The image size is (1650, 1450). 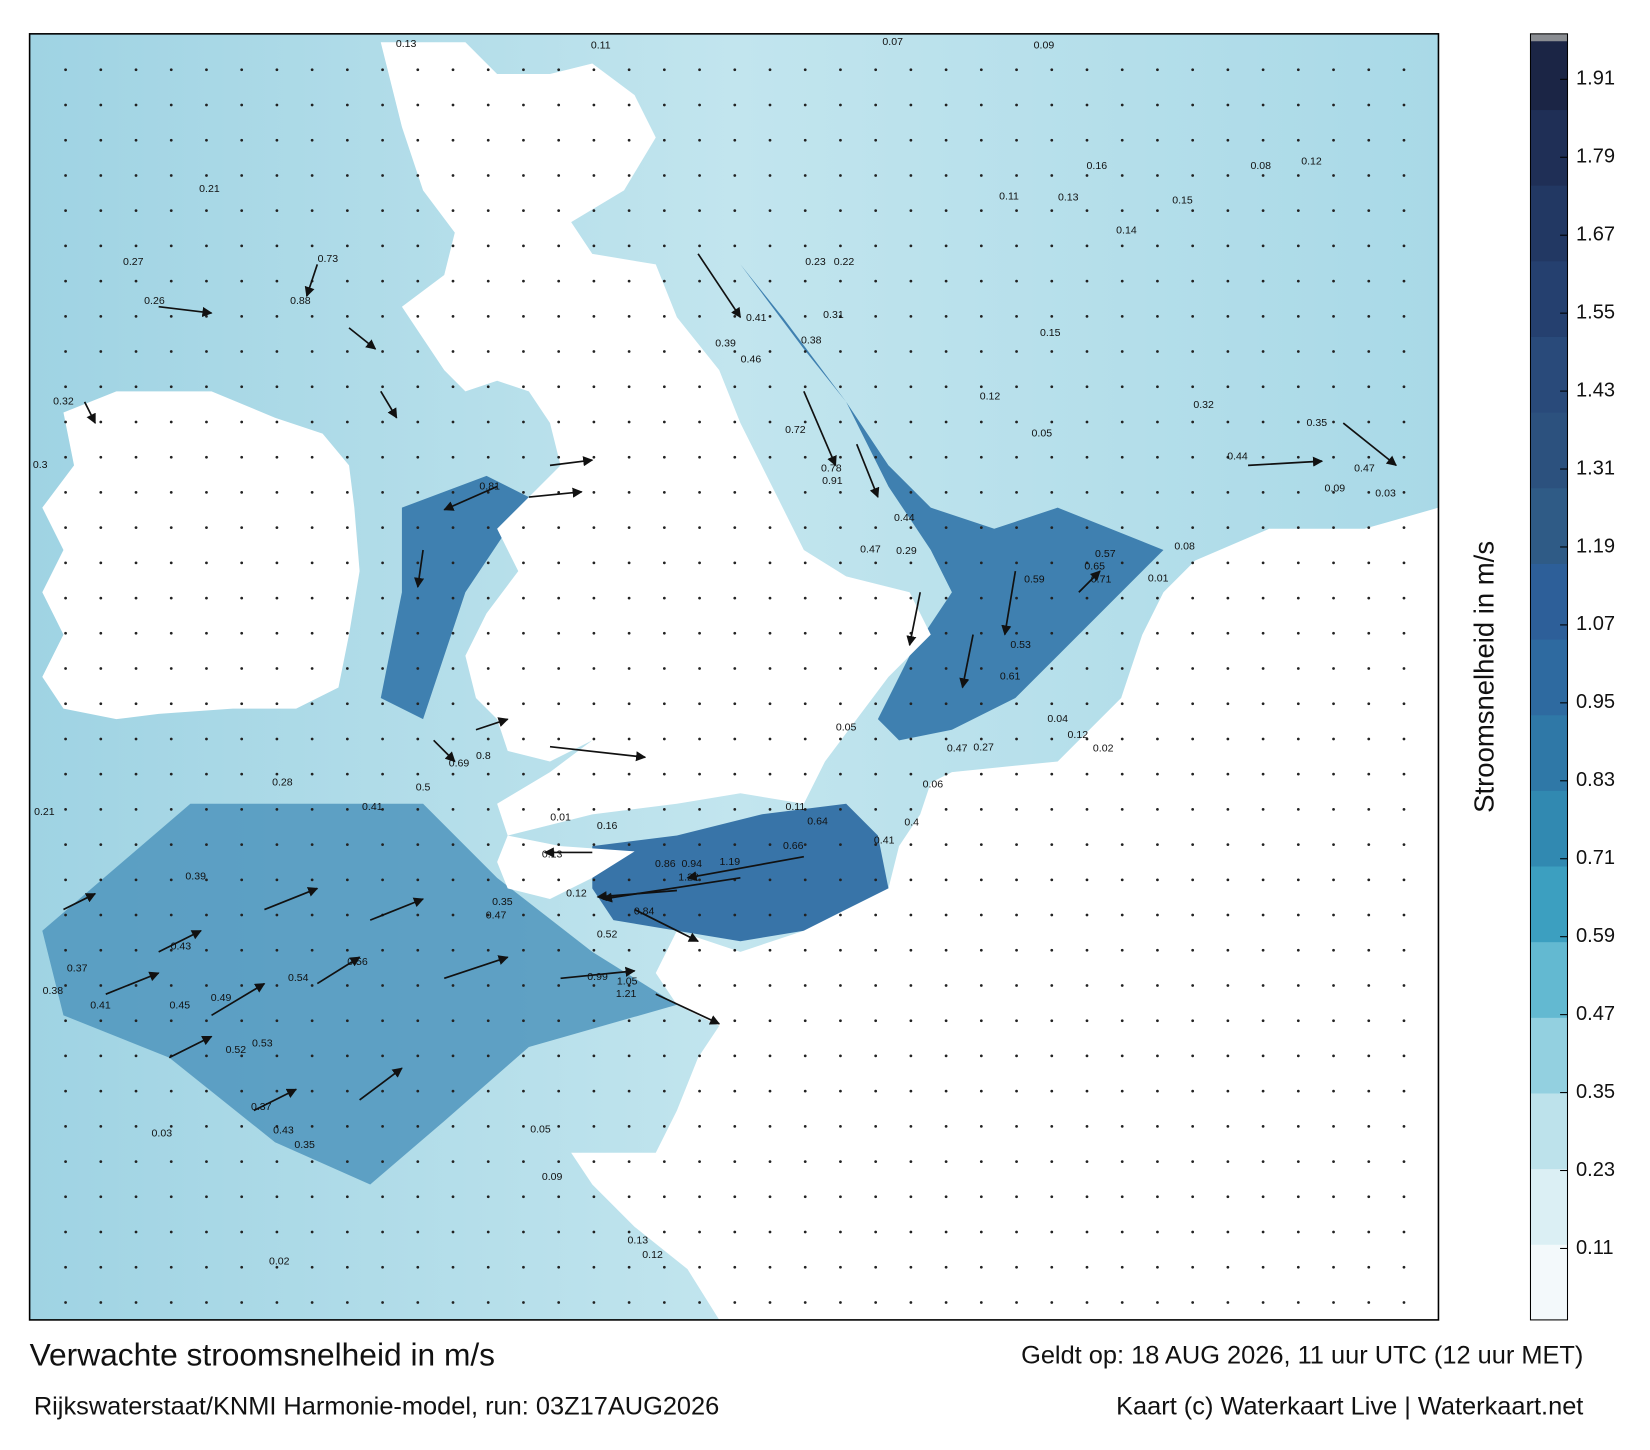 I want to click on colorbar-tick-label: 1.31, so click(x=1595, y=468).